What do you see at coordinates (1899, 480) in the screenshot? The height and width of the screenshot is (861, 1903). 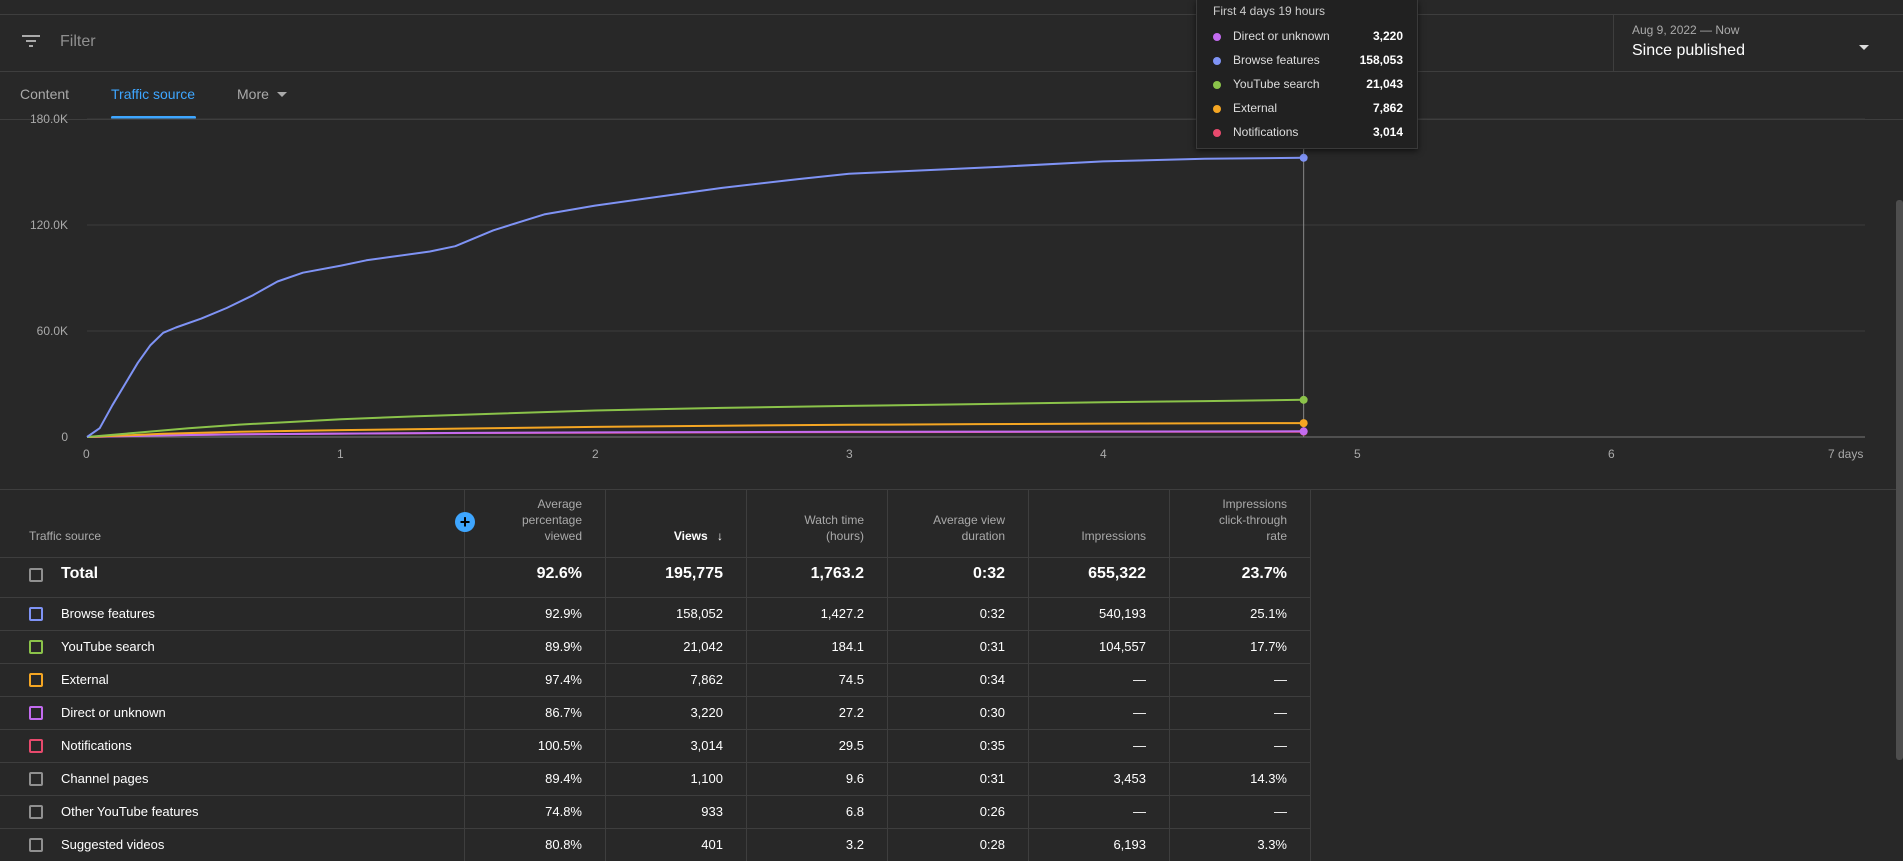 I see `scrollbar-thumb` at bounding box center [1899, 480].